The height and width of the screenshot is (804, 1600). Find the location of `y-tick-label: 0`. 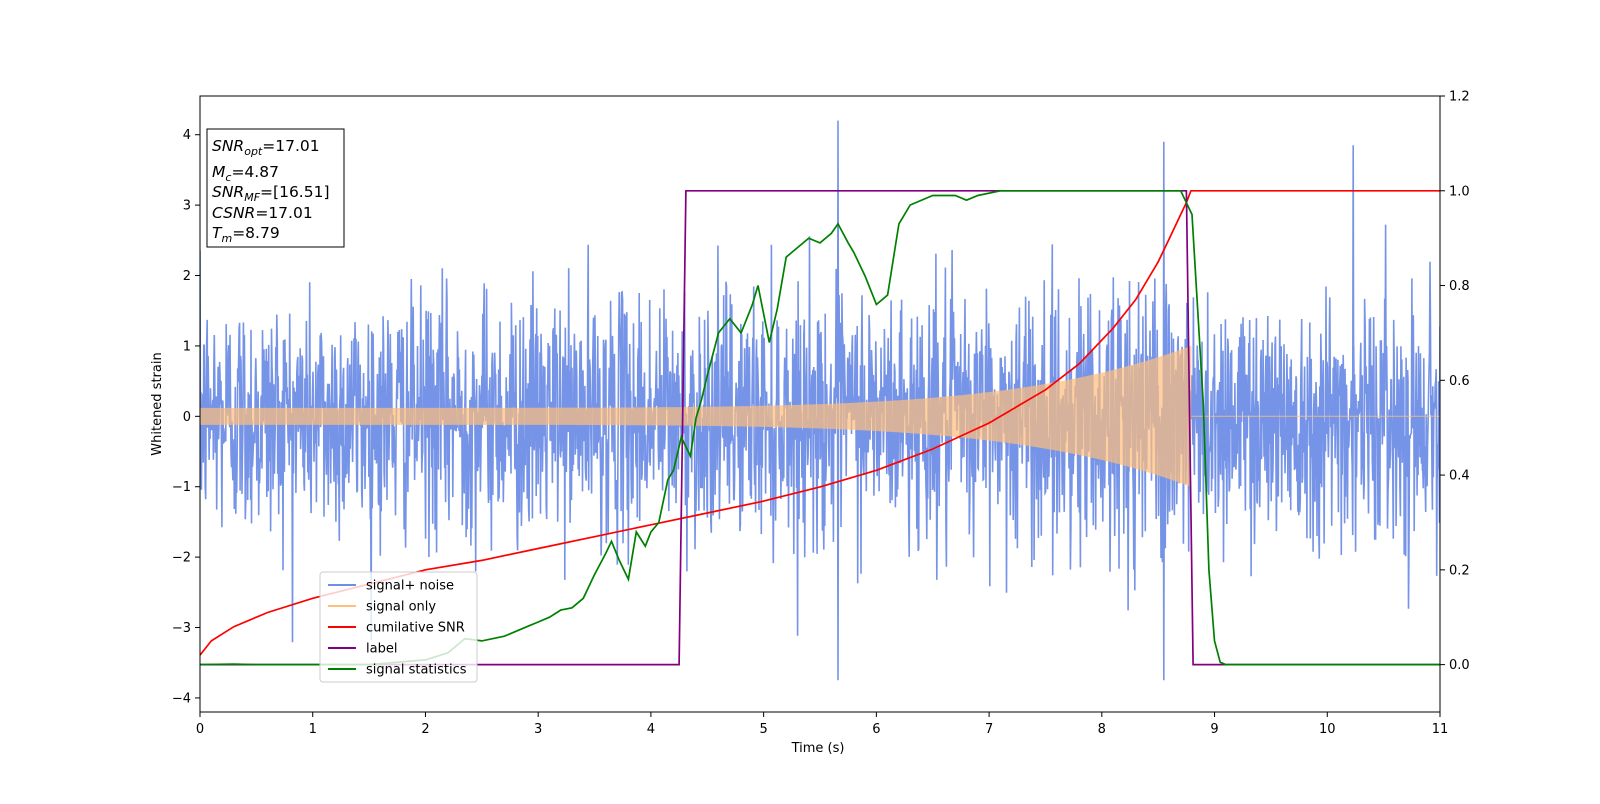

y-tick-label: 0 is located at coordinates (187, 417).